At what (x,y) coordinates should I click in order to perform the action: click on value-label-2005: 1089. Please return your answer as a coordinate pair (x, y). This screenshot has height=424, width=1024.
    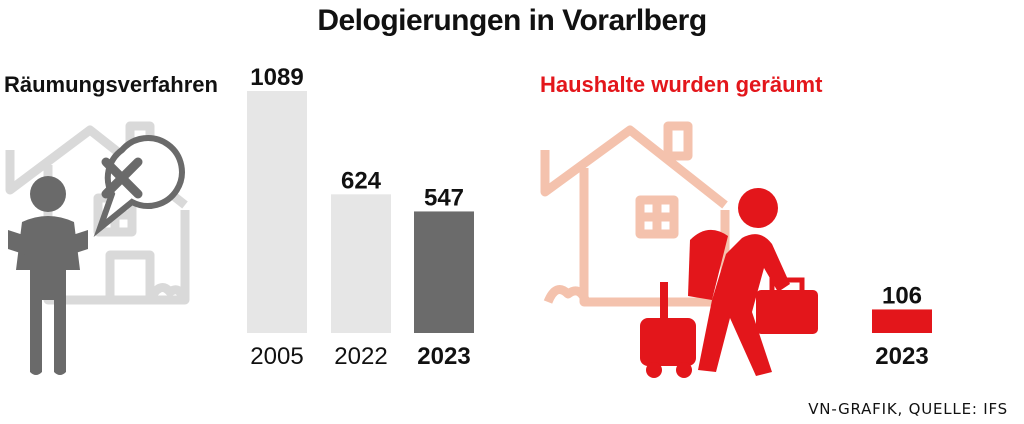
    Looking at the image, I should click on (276, 77).